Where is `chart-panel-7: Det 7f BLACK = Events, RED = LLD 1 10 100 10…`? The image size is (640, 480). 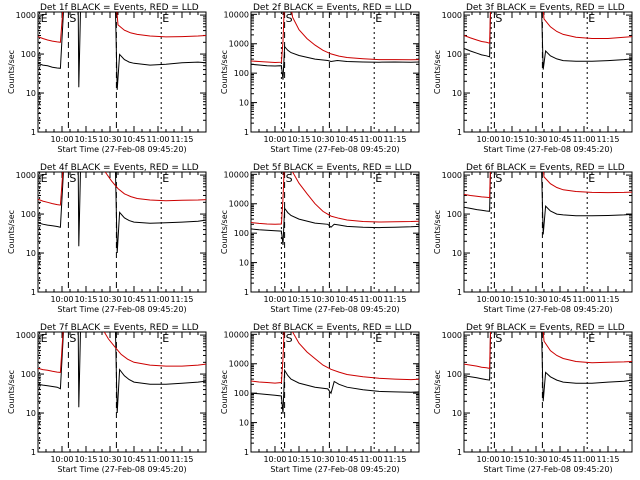
chart-panel-7: Det 7f BLACK = Events, RED = LLD 1 10 100 10… is located at coordinates (107, 398).